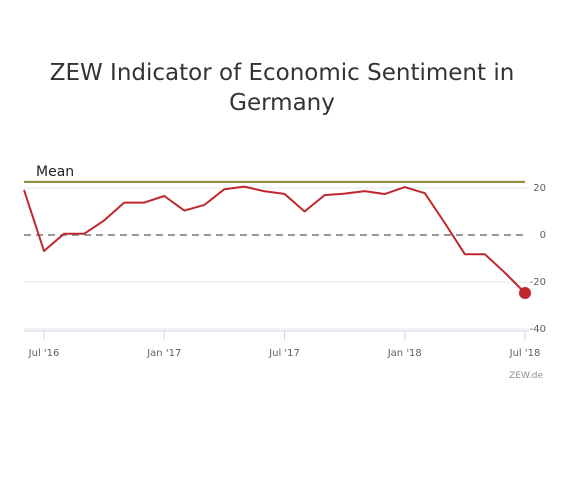 This screenshot has width=570, height=480. I want to click on x-tick-label: Jan '17, so click(163, 353).